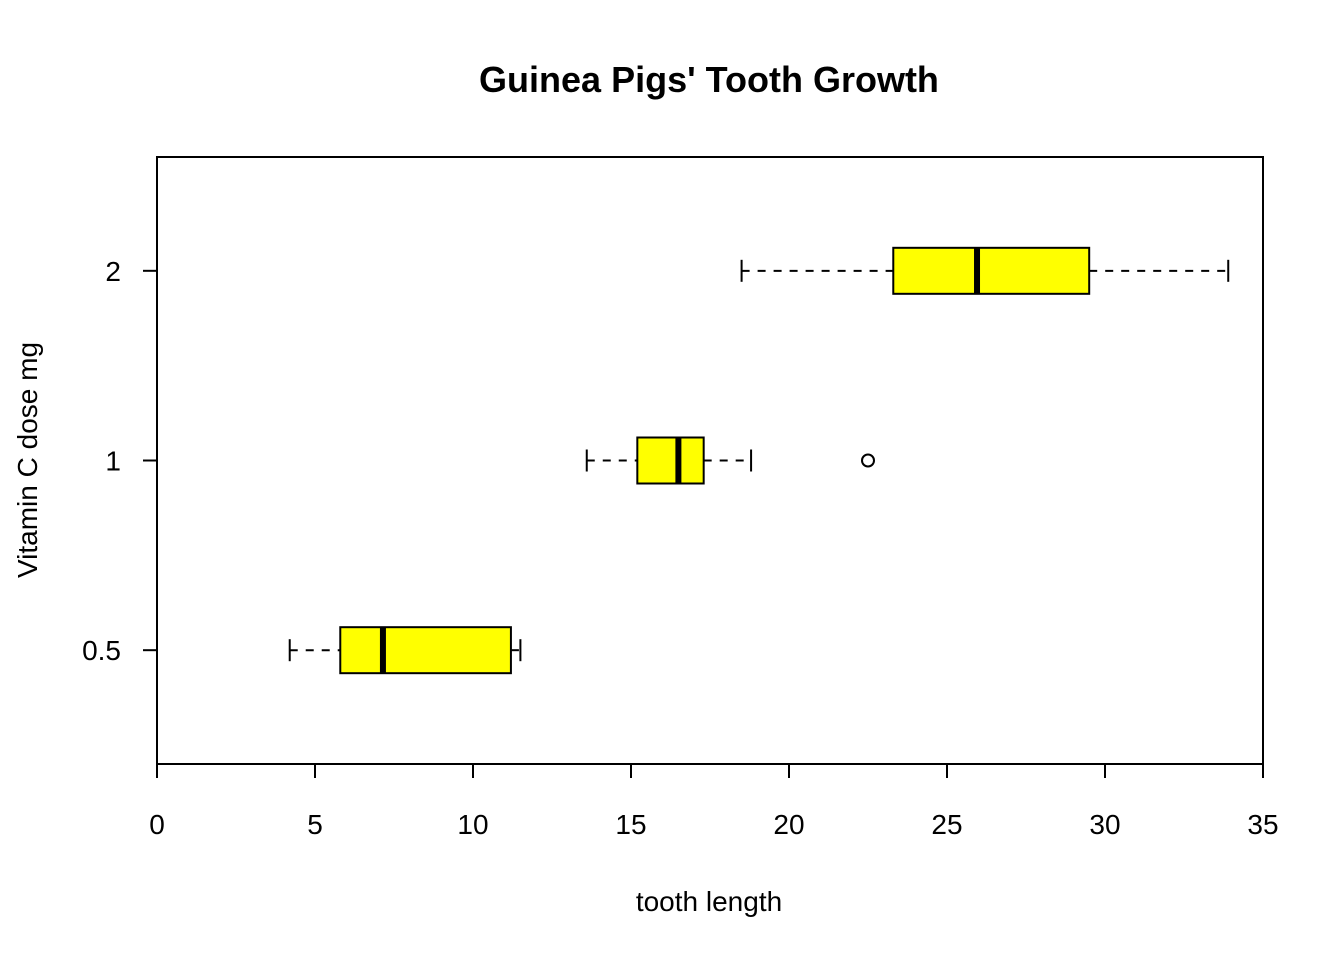 This screenshot has height=960, width=1344. What do you see at coordinates (709, 79) in the screenshot?
I see `chart-title: Guinea Pigs' Tooth Growth` at bounding box center [709, 79].